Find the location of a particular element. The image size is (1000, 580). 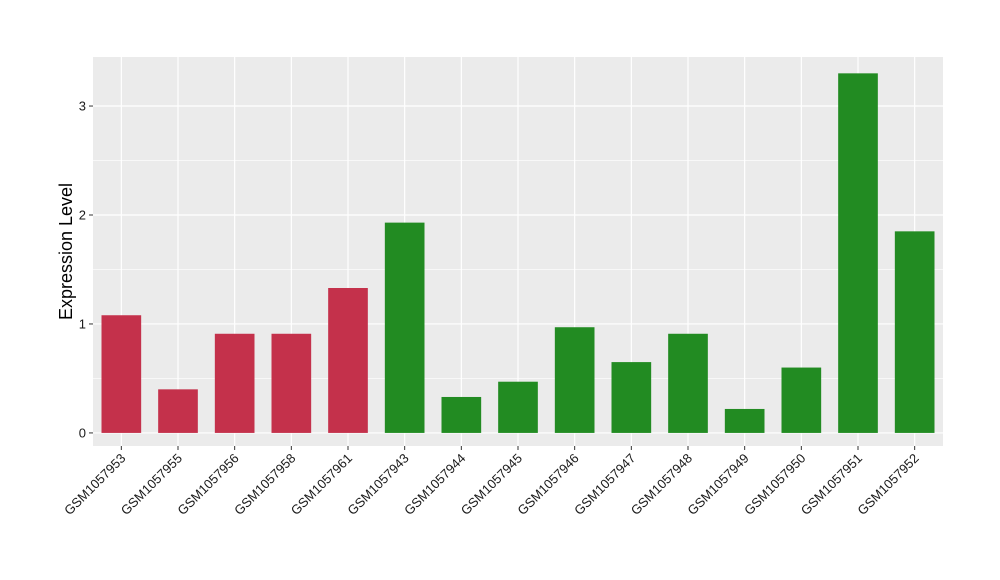

bar-GSM1057958 is located at coordinates (291, 383).